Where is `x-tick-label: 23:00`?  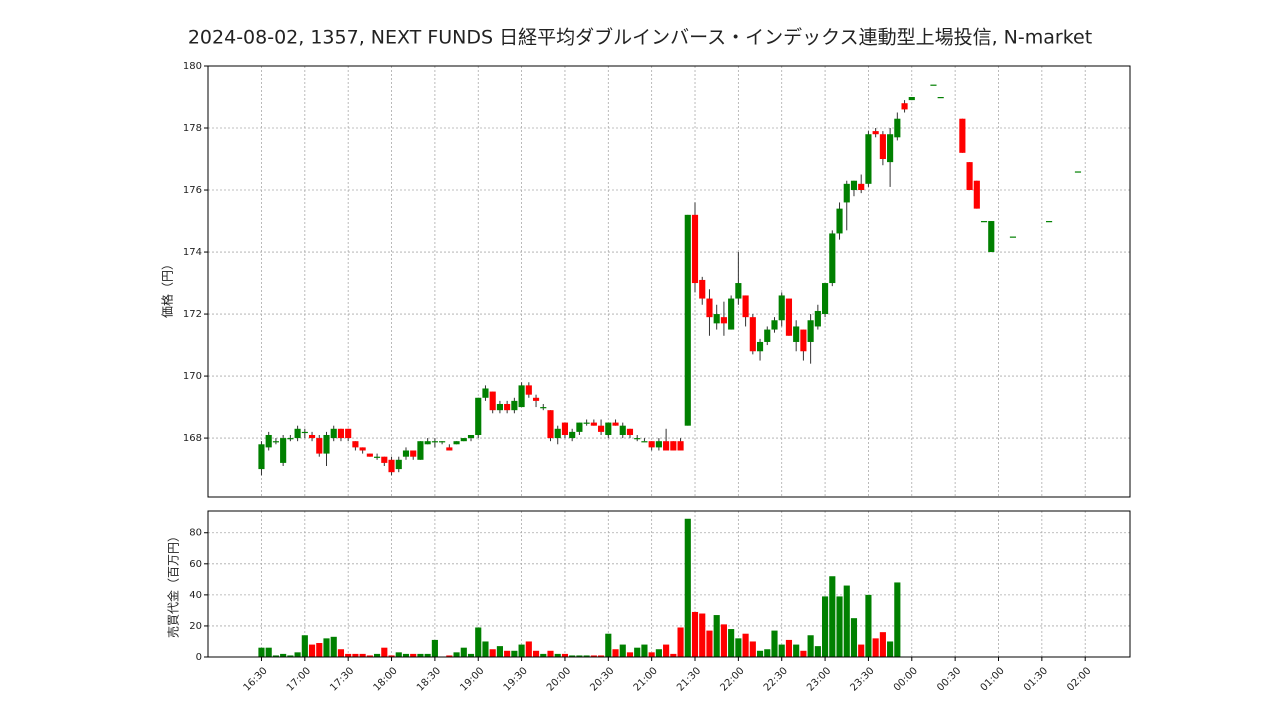
x-tick-label: 23:00 is located at coordinates (819, 679).